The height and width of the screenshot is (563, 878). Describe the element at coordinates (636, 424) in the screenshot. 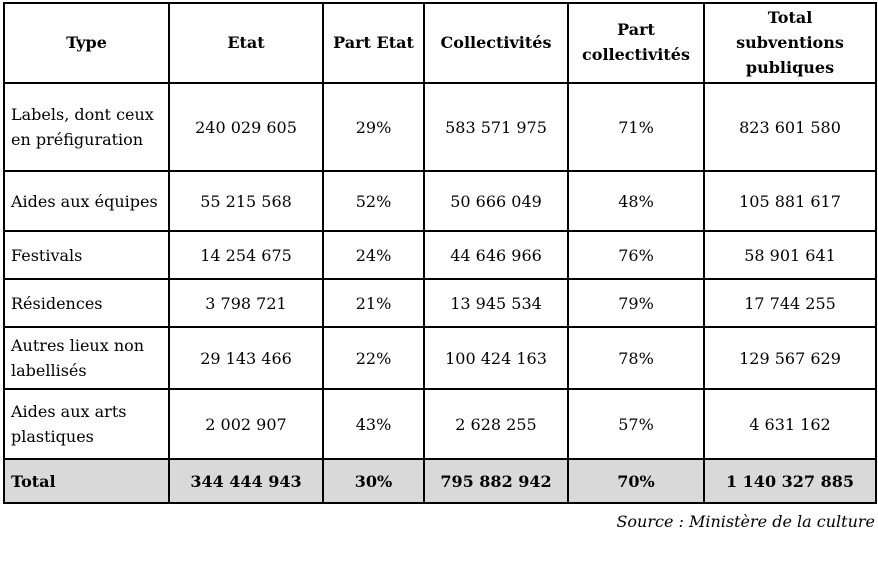

I see `cell-part-collectivites: 57%` at that location.